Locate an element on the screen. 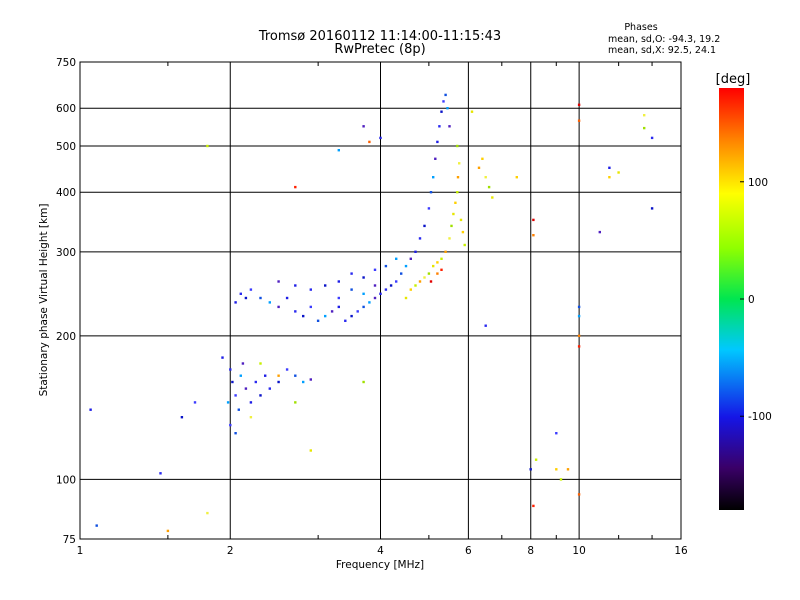 The image size is (800, 600). y-axis-label: Stationary phase Virtual Height [km] is located at coordinates (44, 300).